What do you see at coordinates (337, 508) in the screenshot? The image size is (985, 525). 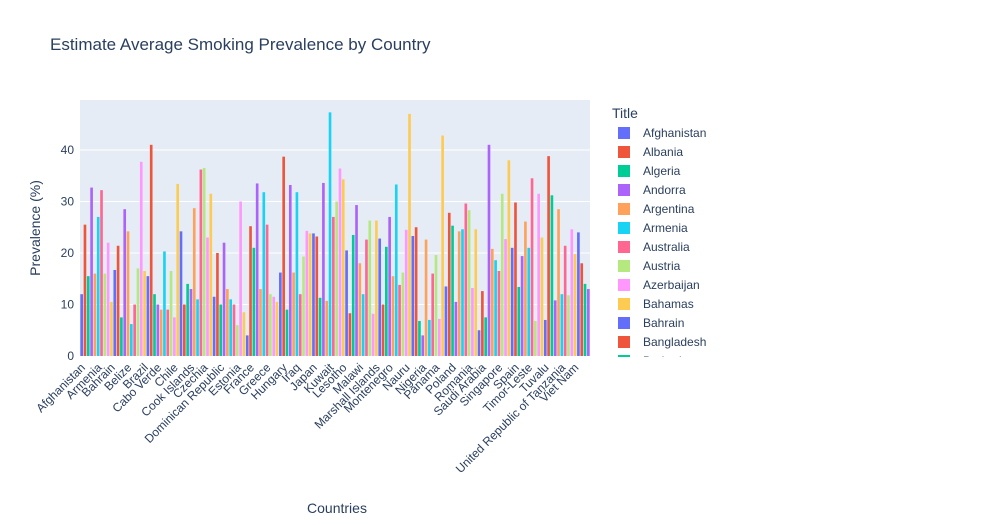 I see `x-axis-title: Countries` at bounding box center [337, 508].